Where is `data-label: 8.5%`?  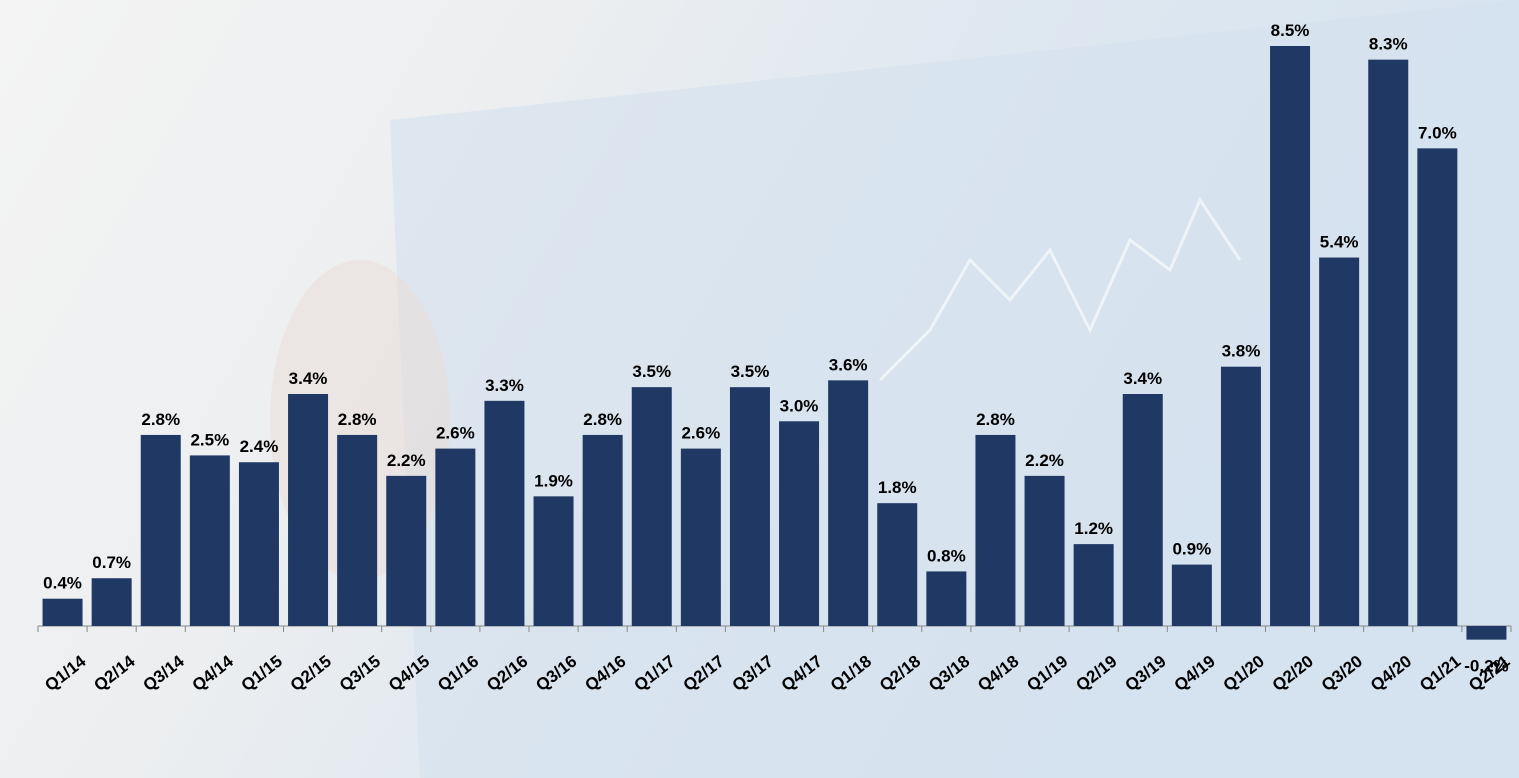
data-label: 8.5% is located at coordinates (1290, 30).